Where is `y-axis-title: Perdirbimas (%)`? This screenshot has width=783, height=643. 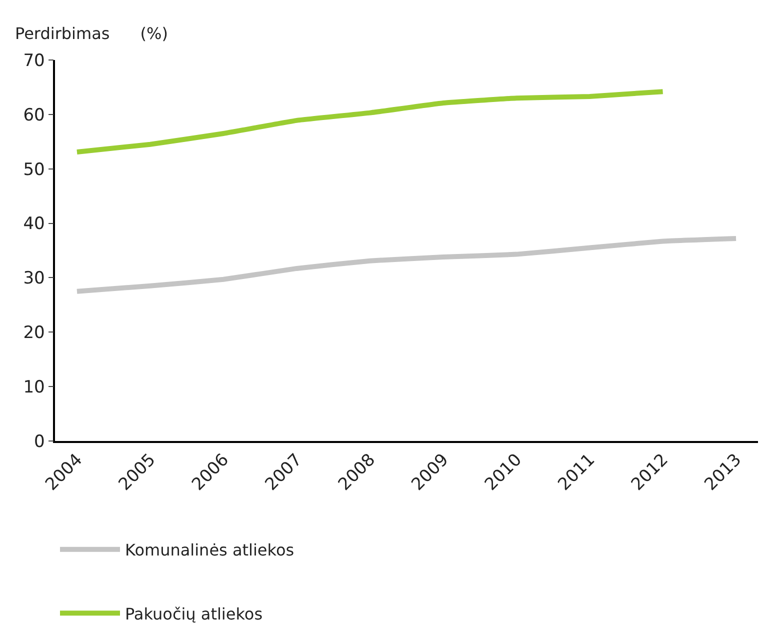
y-axis-title: Perdirbimas (%) is located at coordinates (91, 33).